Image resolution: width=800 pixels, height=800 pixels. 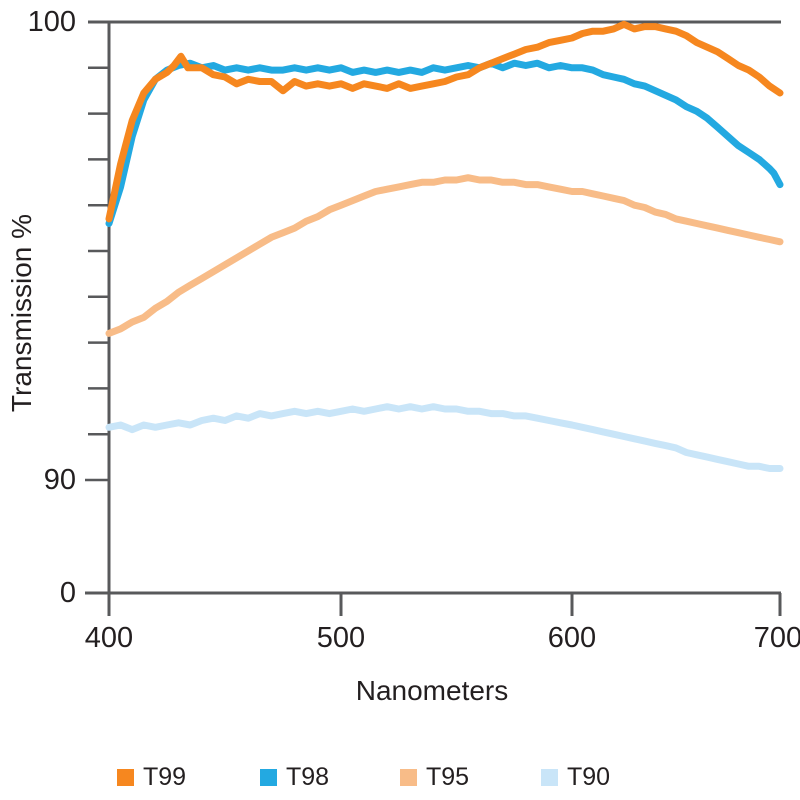 I want to click on series-line-t90, so click(x=444, y=437).